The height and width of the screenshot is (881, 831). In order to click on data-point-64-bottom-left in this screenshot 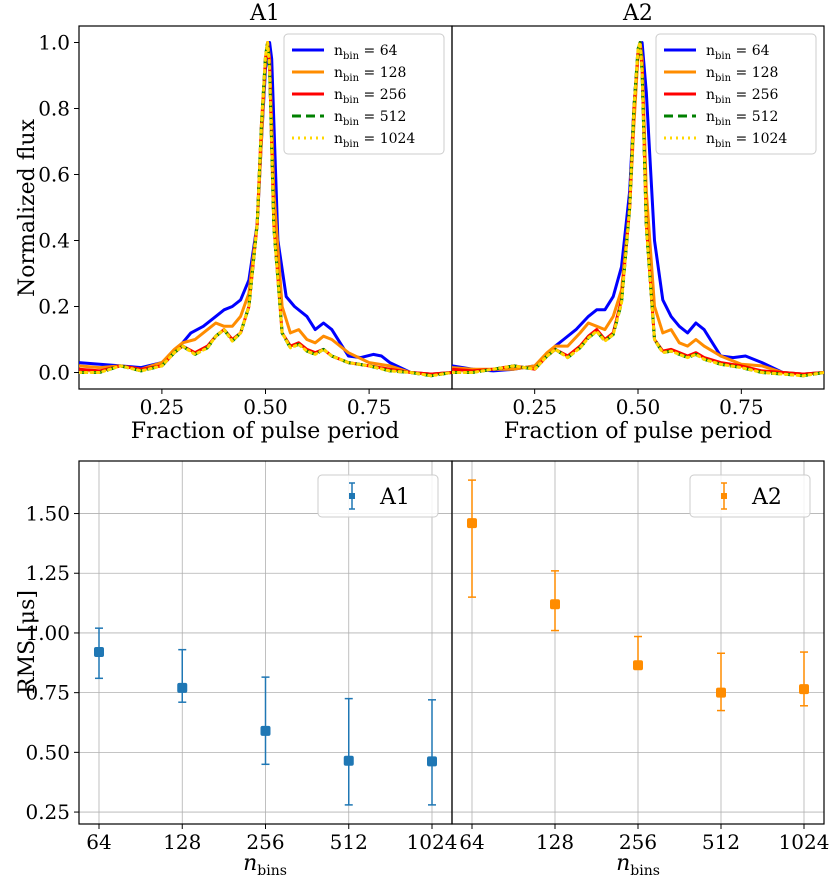, I will do `click(99, 653)`.